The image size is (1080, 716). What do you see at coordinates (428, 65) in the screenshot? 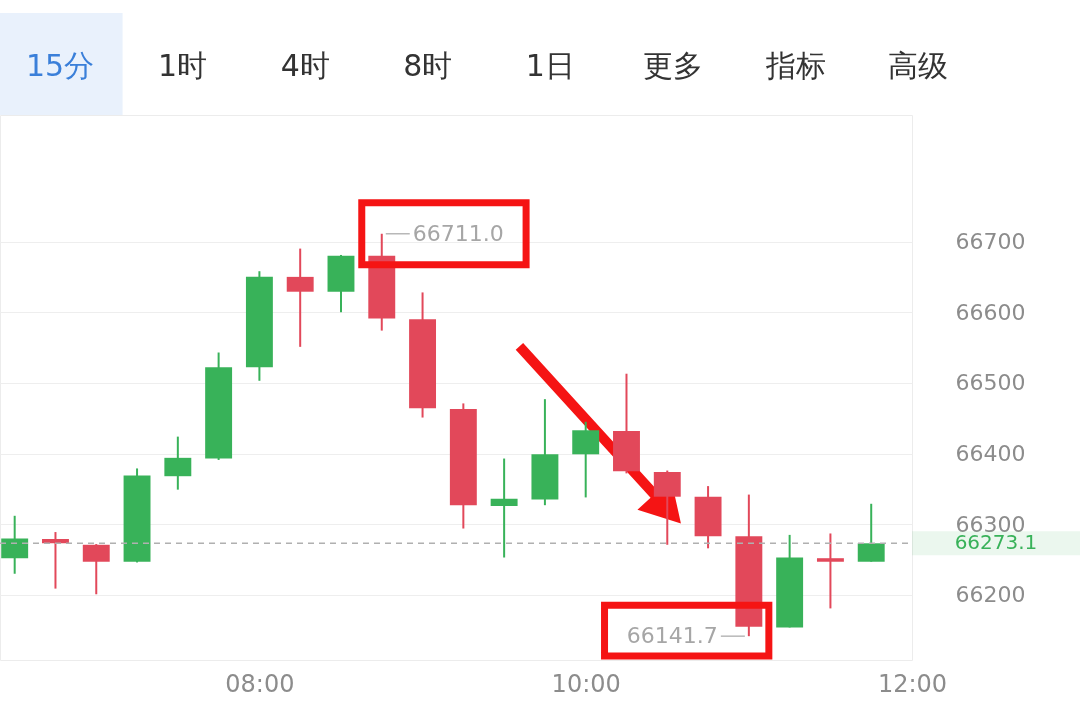
I see `text: 8时` at bounding box center [428, 65].